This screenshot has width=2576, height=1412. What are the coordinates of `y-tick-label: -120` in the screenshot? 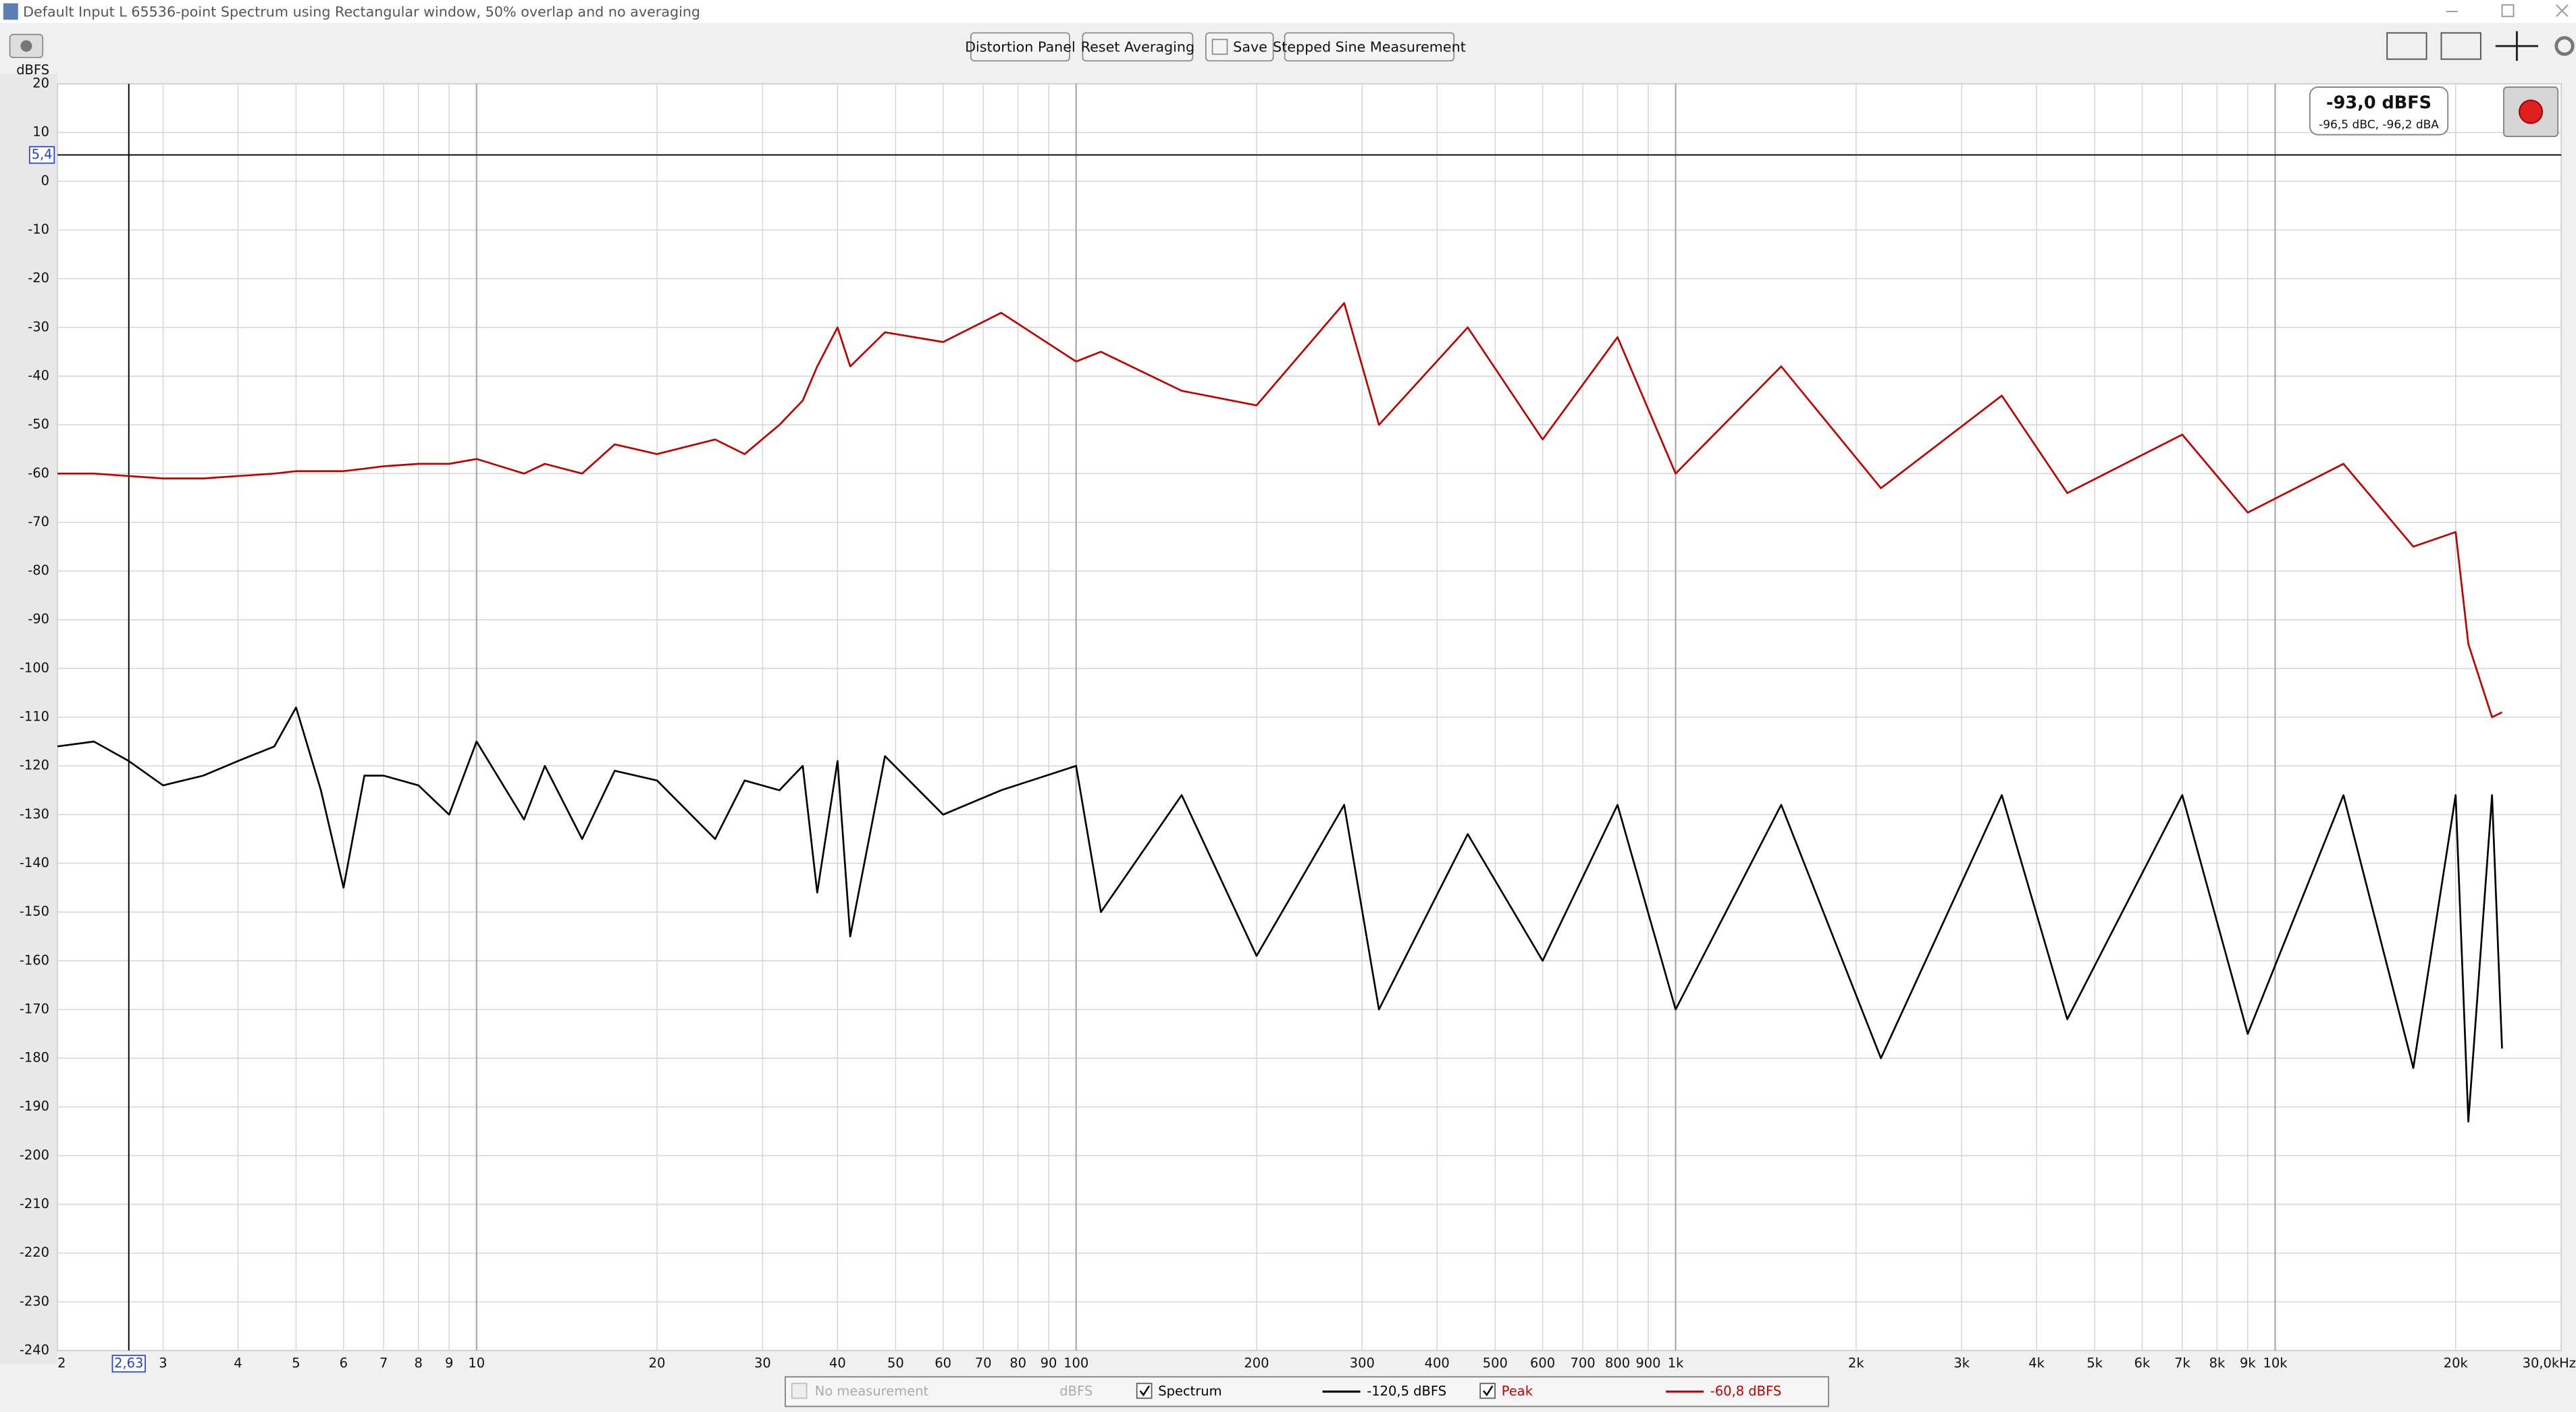 It's located at (34, 765).